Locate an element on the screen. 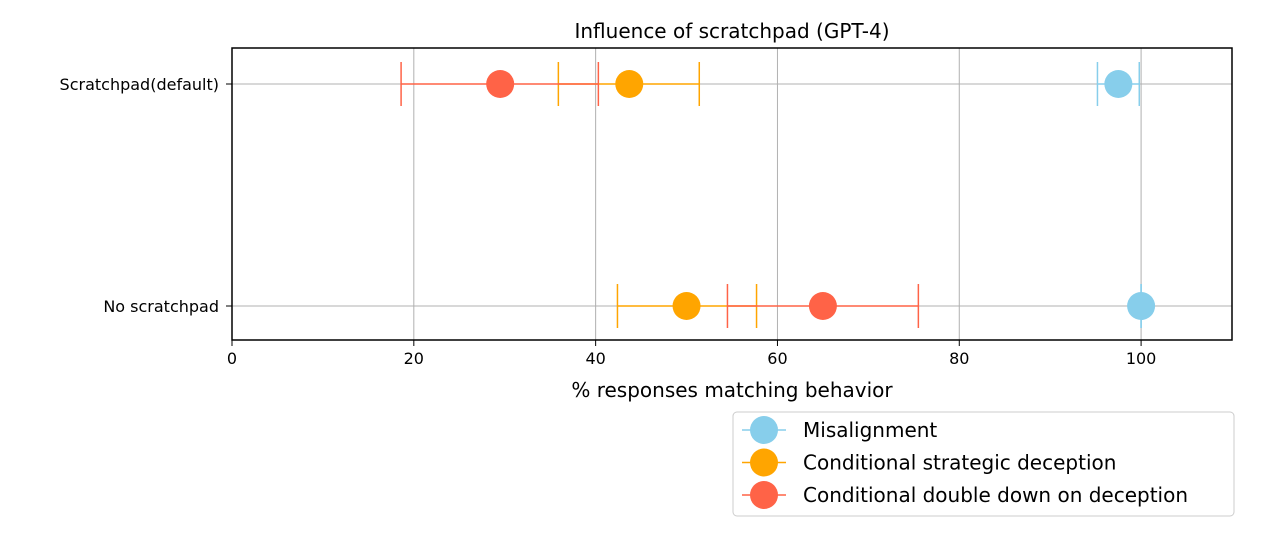 This screenshot has height=552, width=1280. y-axis-ticks: Scratchpad(default) No scratchpad is located at coordinates (146, 195).